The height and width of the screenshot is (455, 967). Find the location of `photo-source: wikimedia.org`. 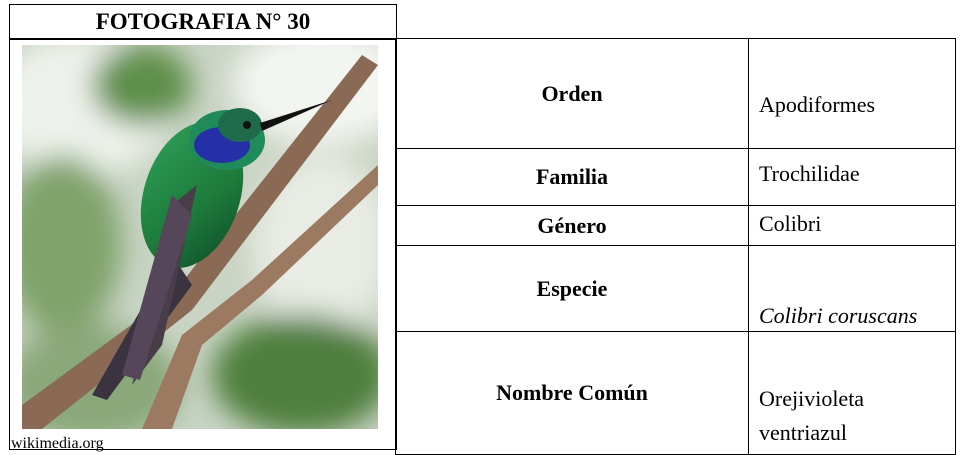

photo-source: wikimedia.org is located at coordinates (57, 443).